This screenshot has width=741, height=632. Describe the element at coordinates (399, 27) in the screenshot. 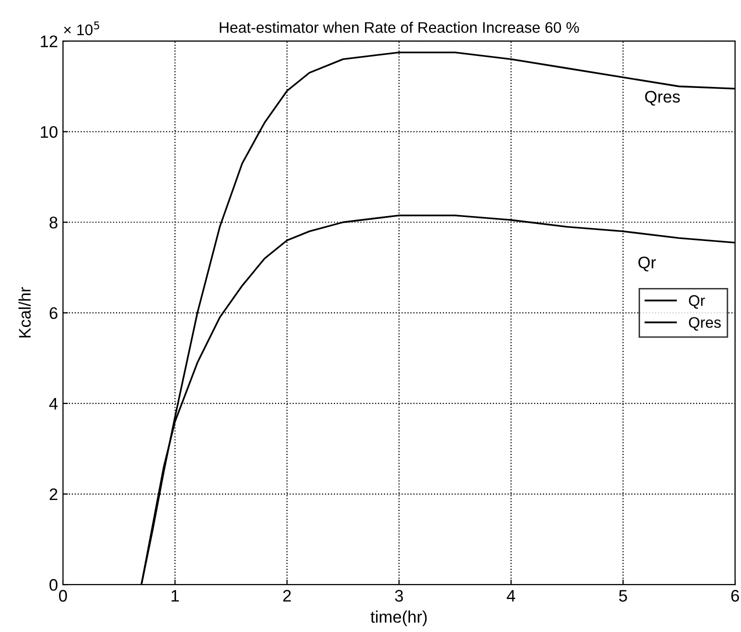

I see `chart-title: Heat-estimator when Rate of Reaction Increase 60 %` at that location.